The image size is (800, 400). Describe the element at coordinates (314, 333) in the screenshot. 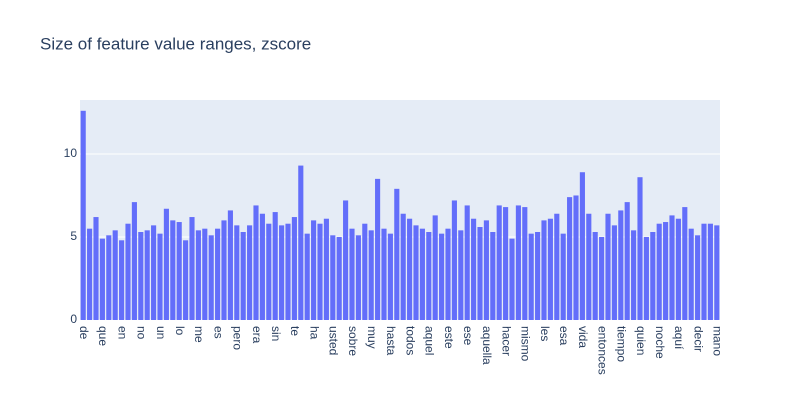

I see `x-tick-label: ha` at that location.